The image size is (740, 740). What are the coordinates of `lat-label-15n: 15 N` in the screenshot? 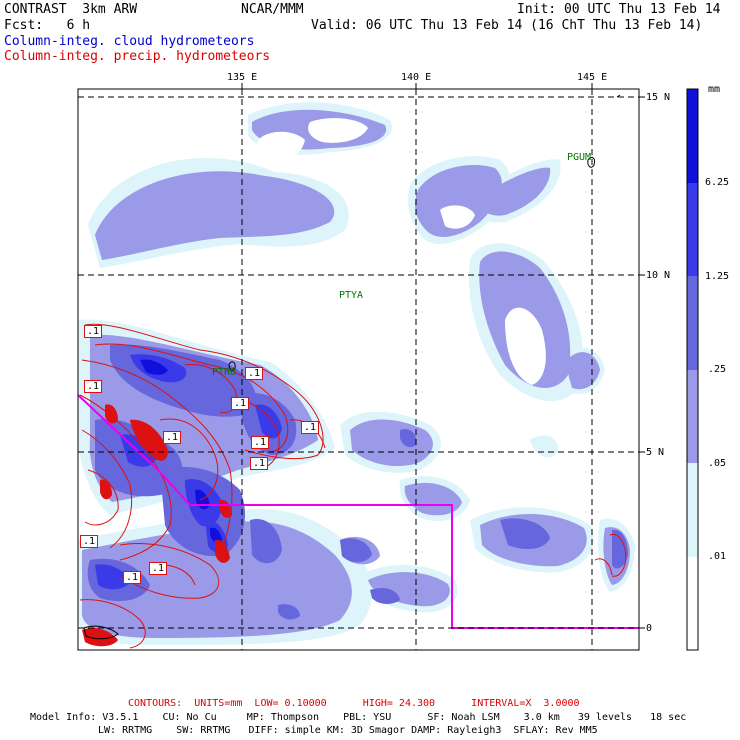 It's located at (658, 97).